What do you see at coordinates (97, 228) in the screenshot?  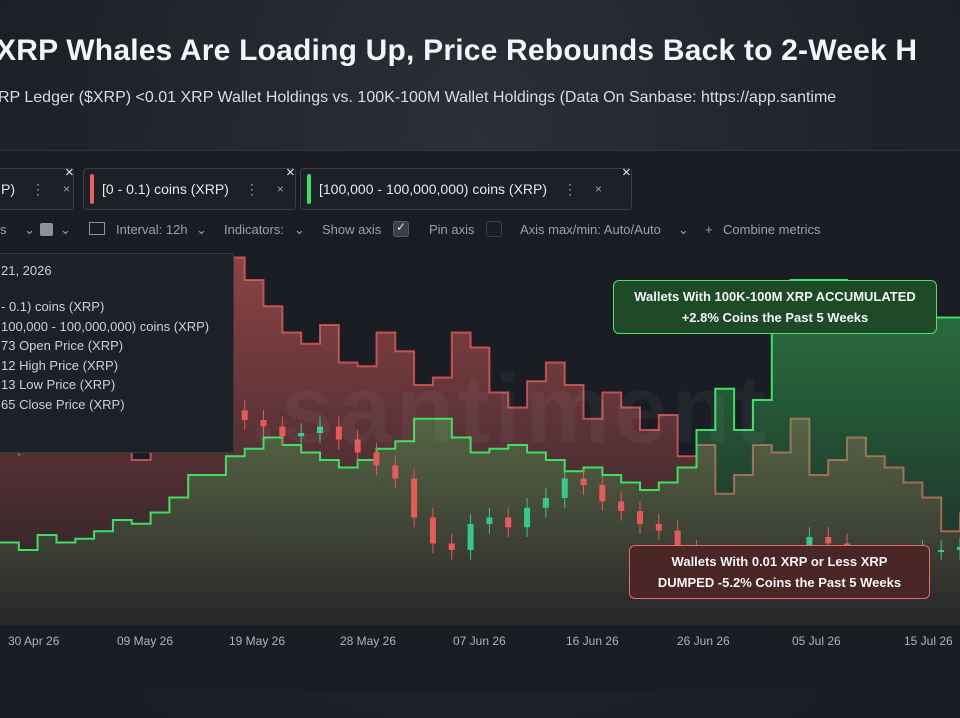 I see `interval-icon` at bounding box center [97, 228].